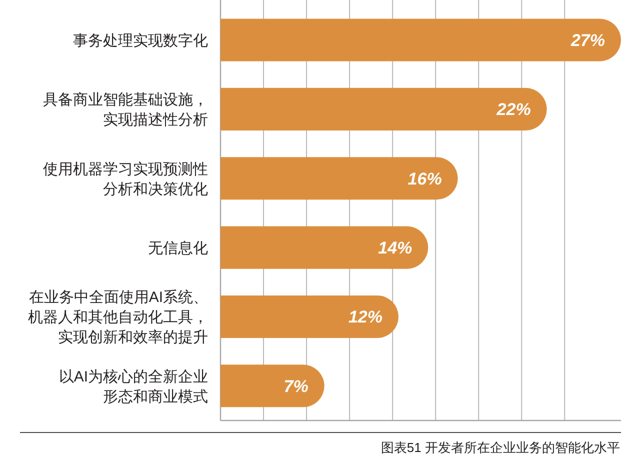  I want to click on value-label: 16%, so click(425, 178).